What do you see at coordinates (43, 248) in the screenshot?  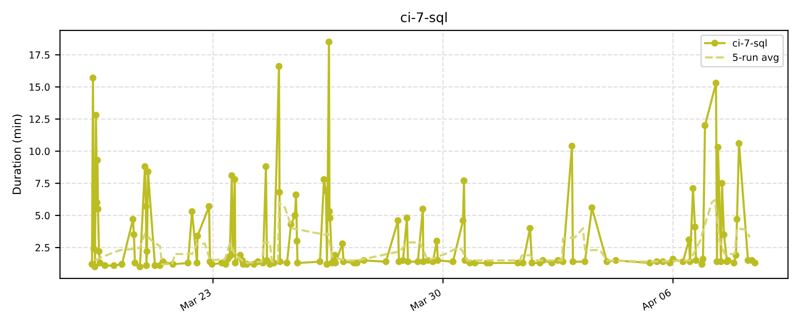 I see `y-tick-label: 2.5` at bounding box center [43, 248].